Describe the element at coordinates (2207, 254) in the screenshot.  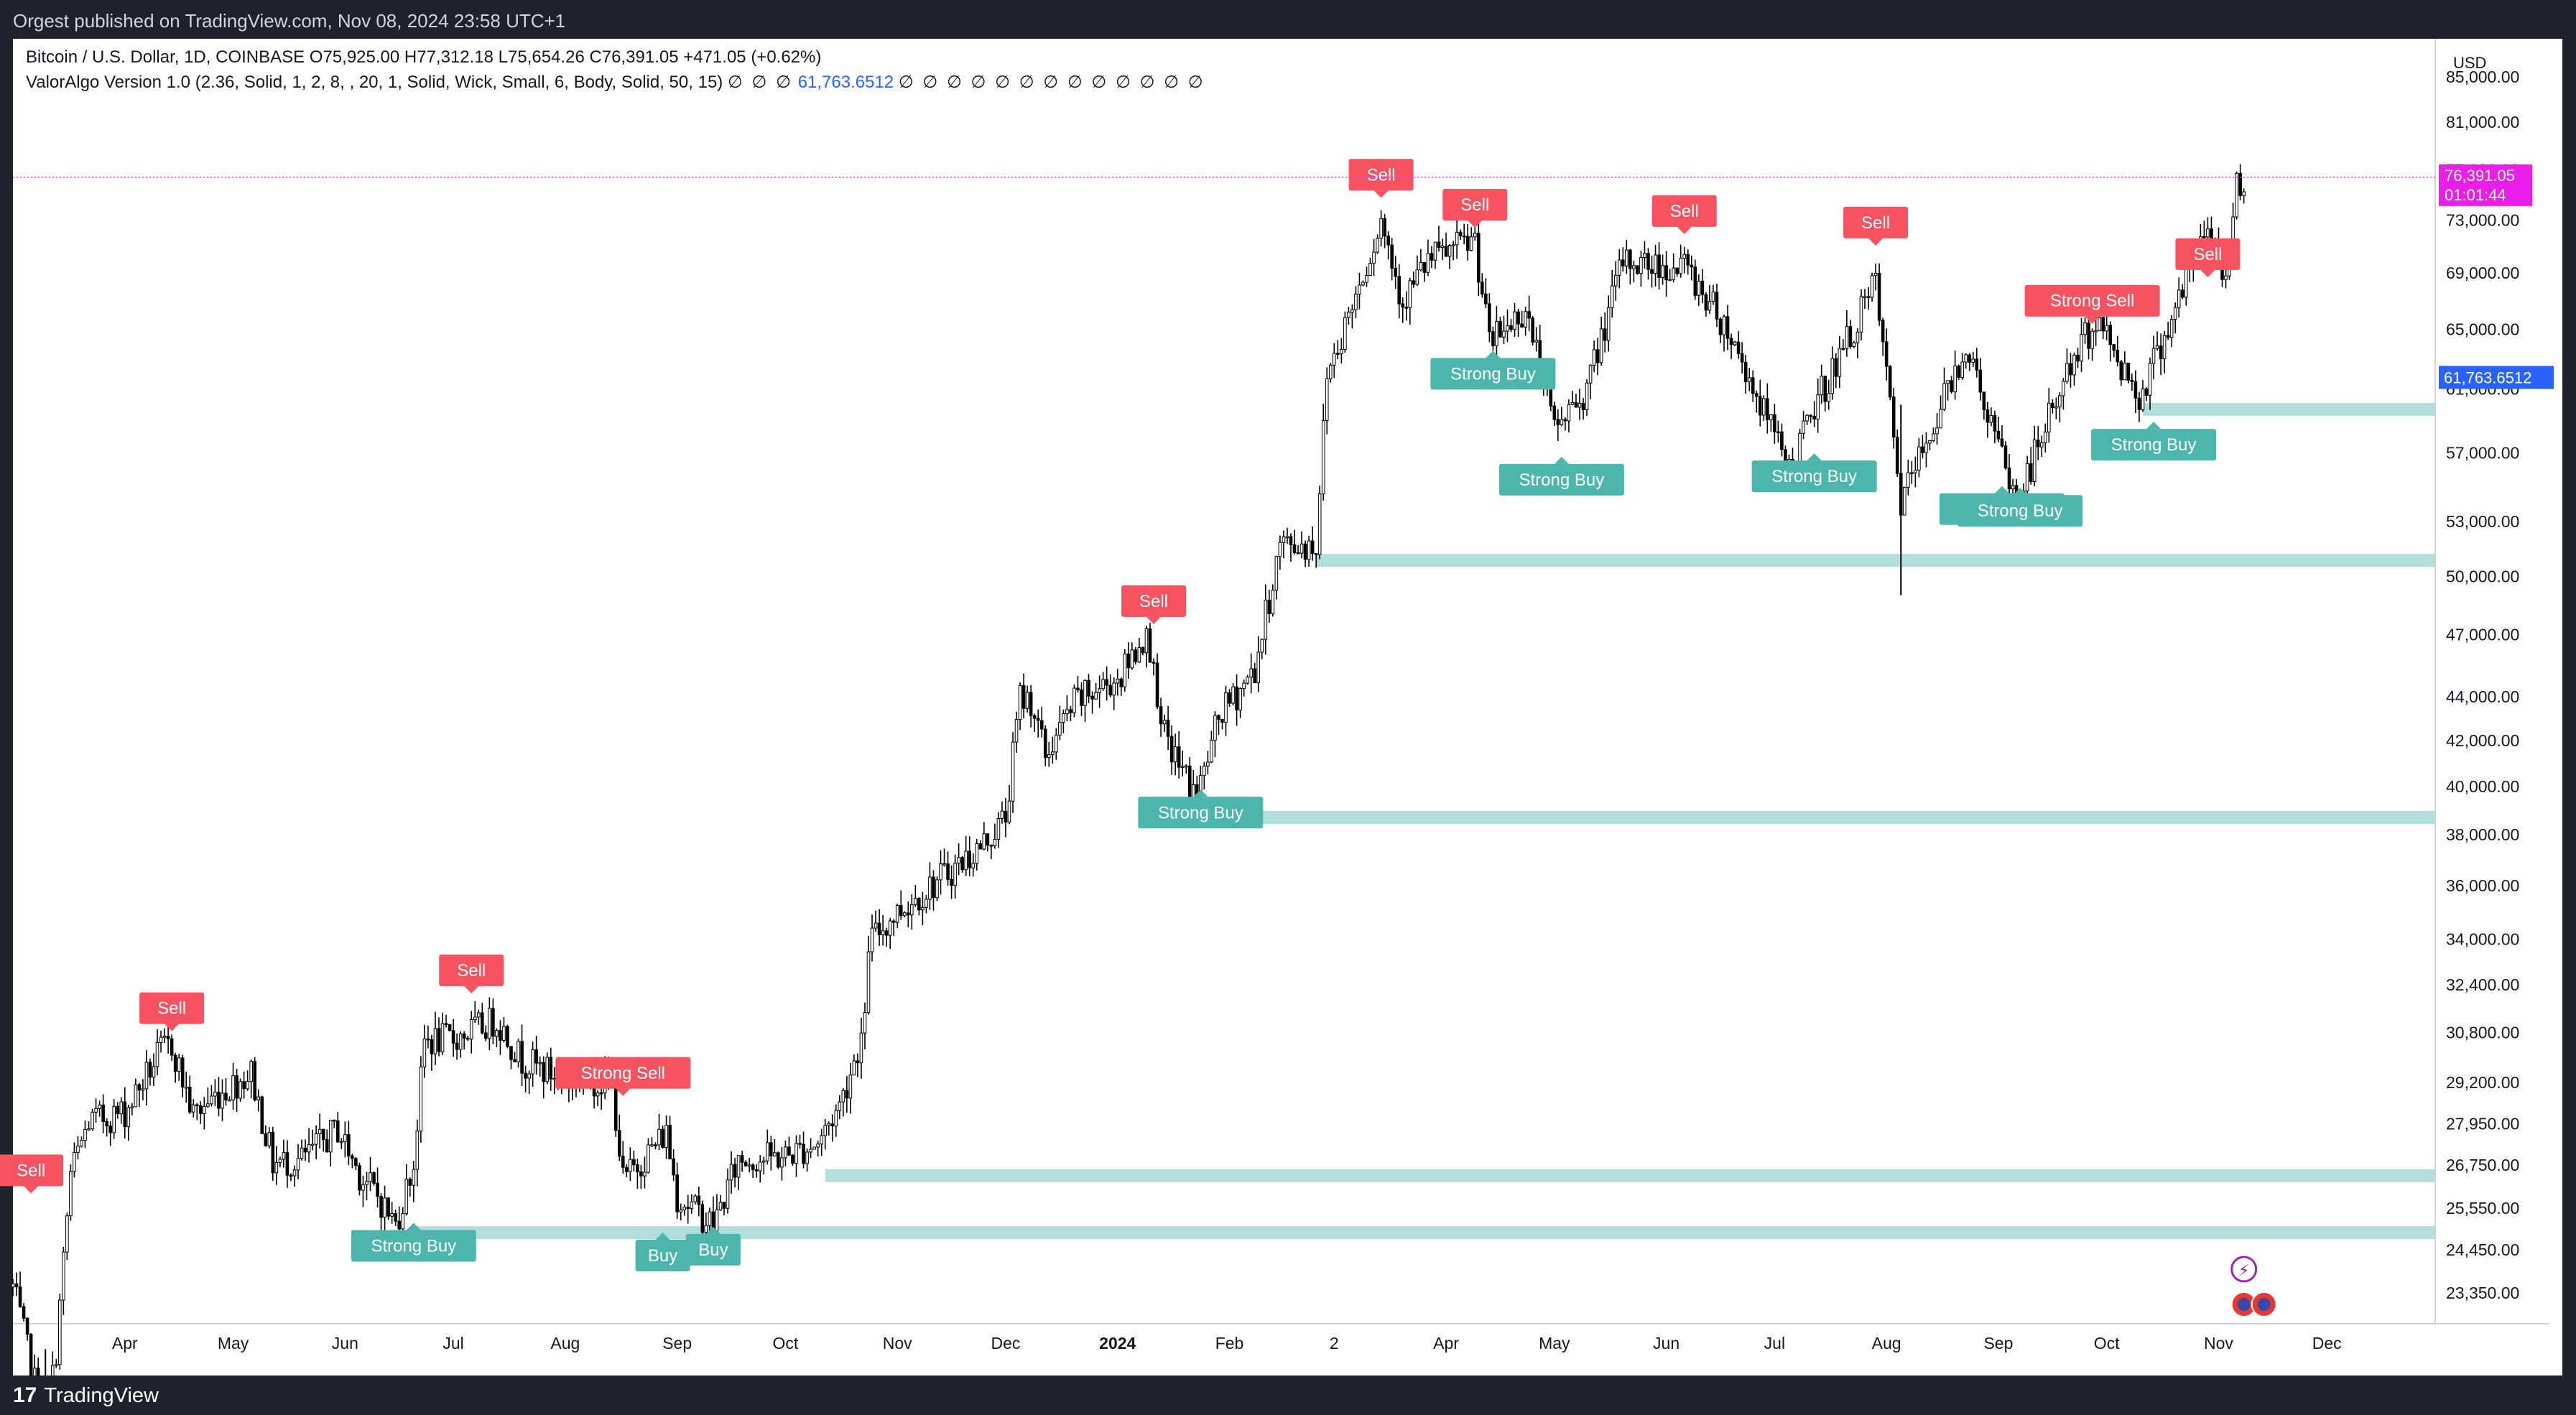
I see `signal-text: Sell` at that location.